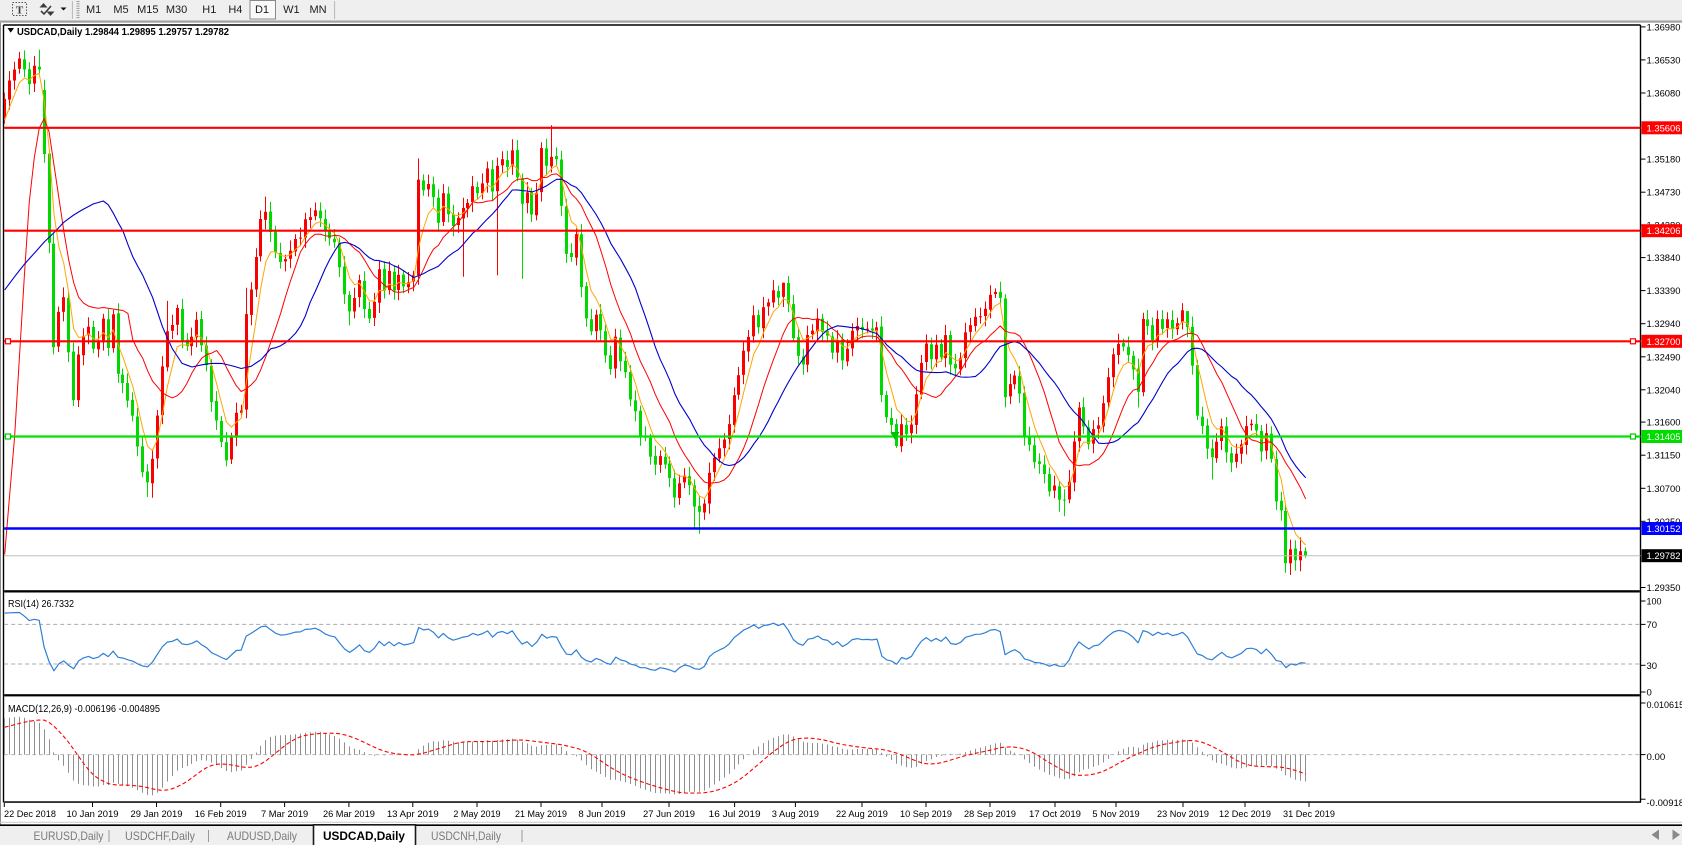 This screenshot has width=1682, height=845. What do you see at coordinates (1664, 556) in the screenshot?
I see `svg-text: 1.29782` at bounding box center [1664, 556].